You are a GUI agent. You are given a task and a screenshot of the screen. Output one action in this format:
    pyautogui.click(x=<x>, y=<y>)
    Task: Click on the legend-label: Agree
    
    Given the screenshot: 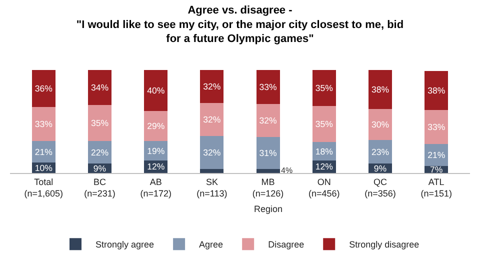 What is the action you would take?
    pyautogui.click(x=211, y=245)
    